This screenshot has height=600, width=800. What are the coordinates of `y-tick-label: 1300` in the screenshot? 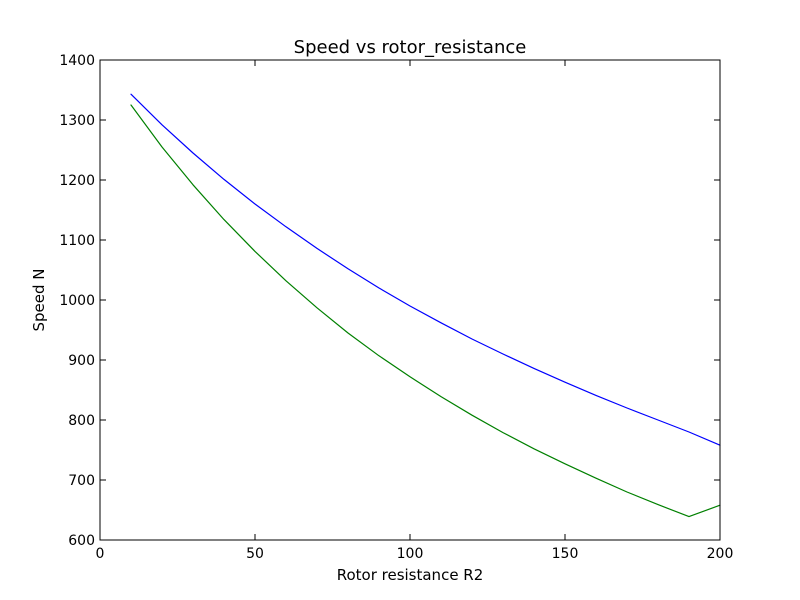 It's located at (77, 121).